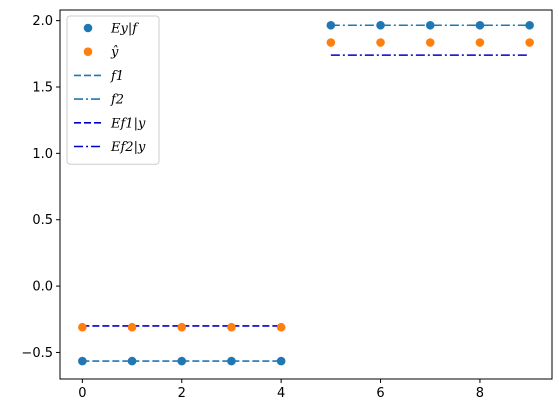 The width and height of the screenshot is (559, 413). Describe the element at coordinates (117, 76) in the screenshot. I see `legend-label-2: f1` at that location.